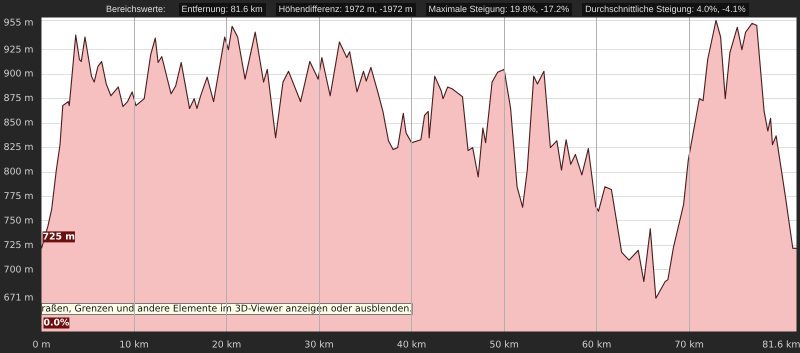  Describe the element at coordinates (19, 245) in the screenshot. I see `y-tick-label: 725 m` at that location.